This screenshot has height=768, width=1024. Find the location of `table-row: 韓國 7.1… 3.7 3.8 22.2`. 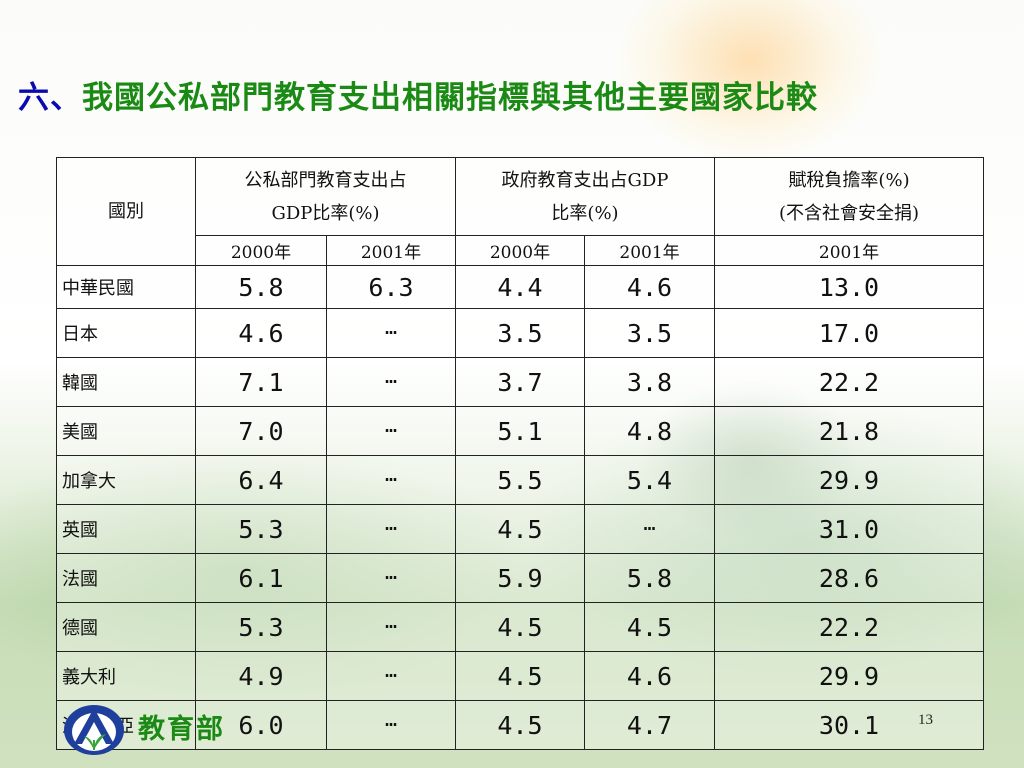

table-row: 韓國 7.1… 3.7 3.8 22.2 is located at coordinates (520, 382).